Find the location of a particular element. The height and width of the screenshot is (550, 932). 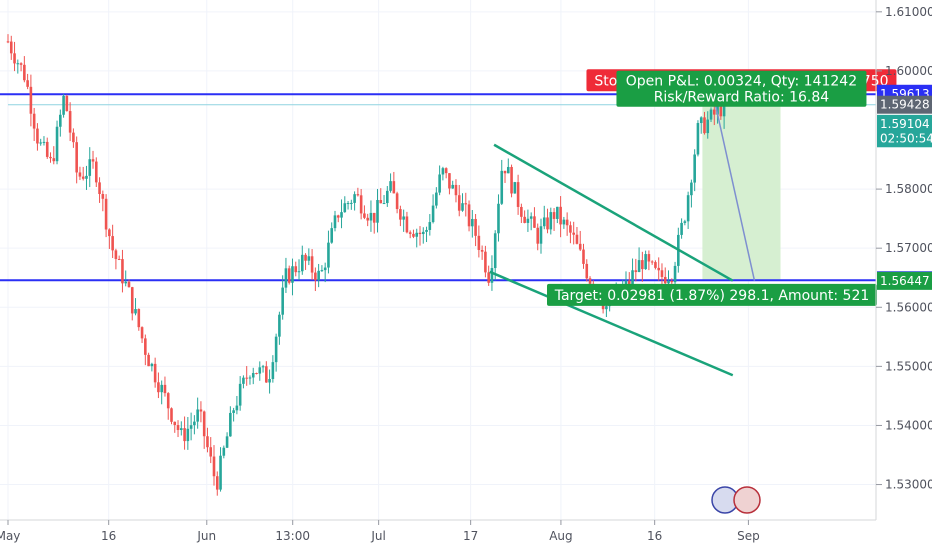

time-tick-label: May is located at coordinates (10, 536).